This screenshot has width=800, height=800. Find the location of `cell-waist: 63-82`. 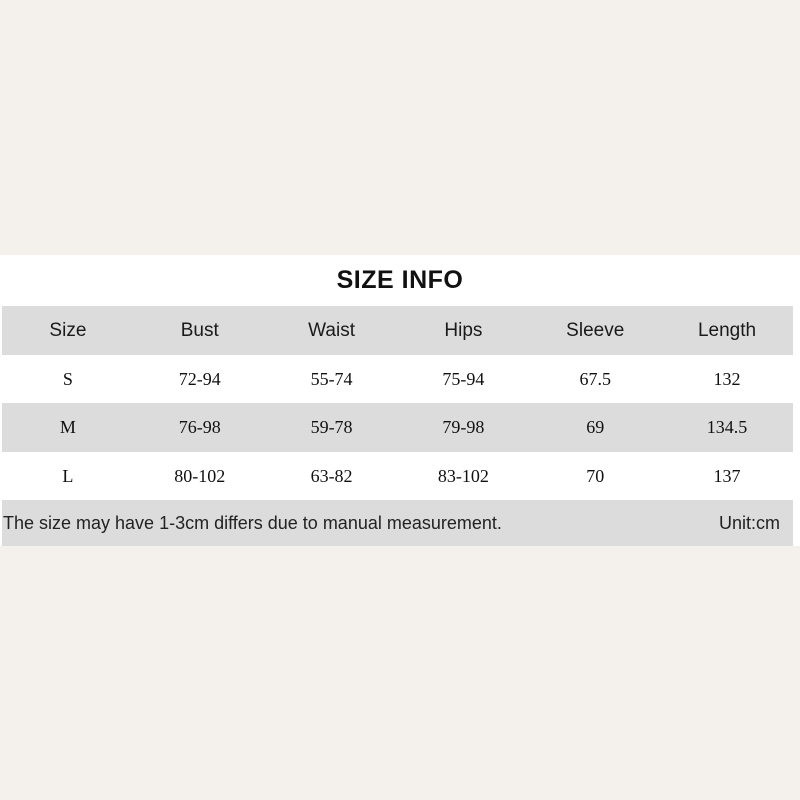

cell-waist: 63-82 is located at coordinates (331, 475).